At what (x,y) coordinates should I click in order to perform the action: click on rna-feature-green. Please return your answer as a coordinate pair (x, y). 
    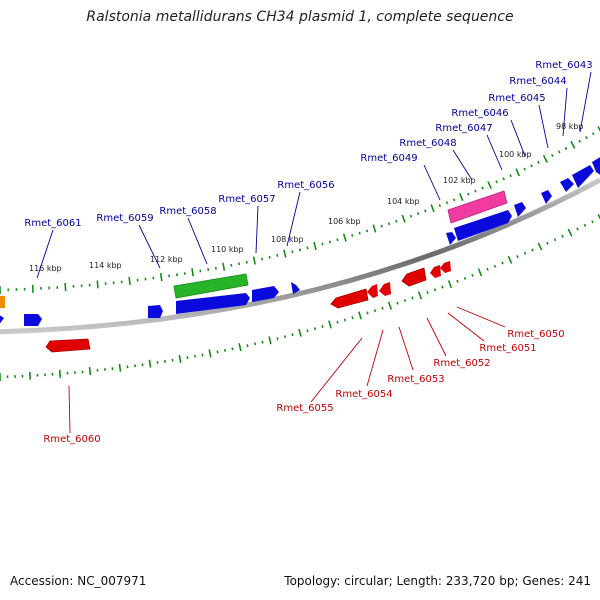
    Looking at the image, I should click on (211, 286).